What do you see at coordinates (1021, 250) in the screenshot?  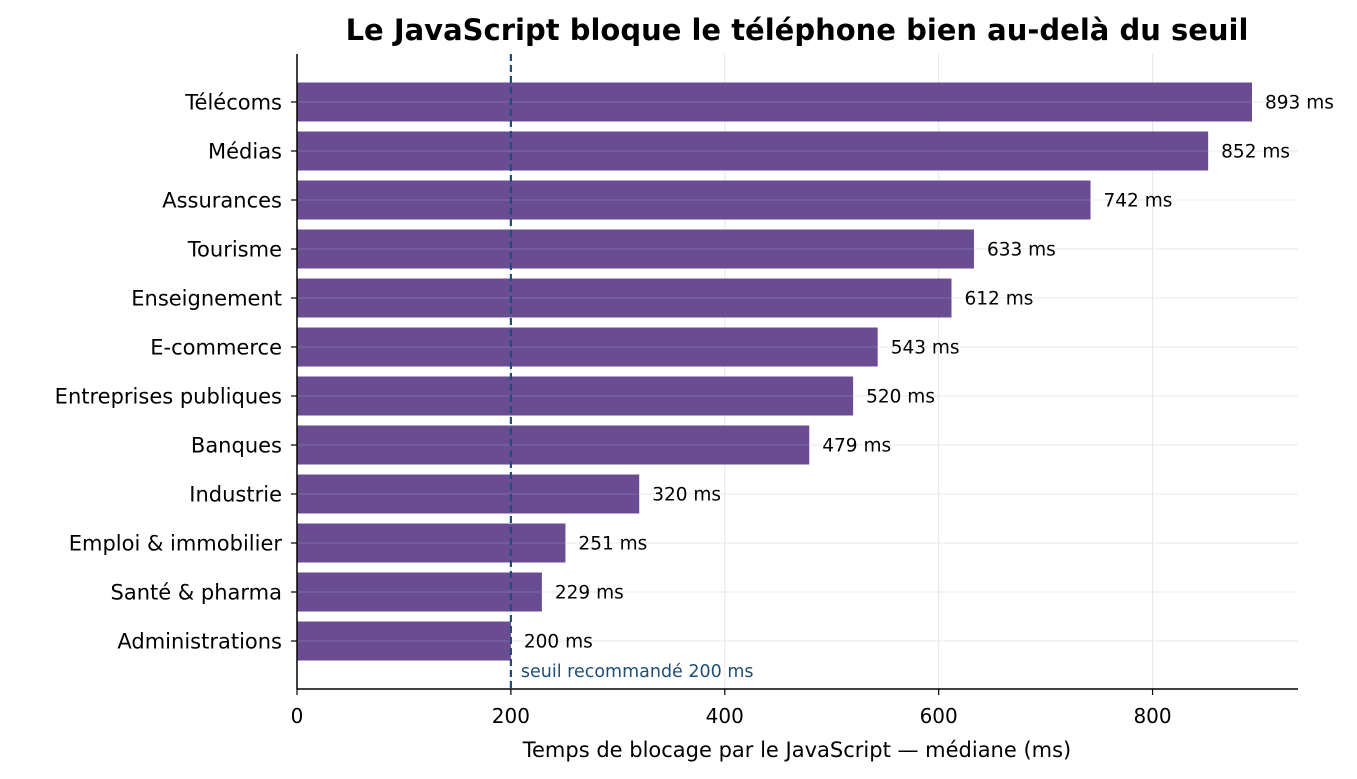 I see `value-label: 633 ms` at bounding box center [1021, 250].